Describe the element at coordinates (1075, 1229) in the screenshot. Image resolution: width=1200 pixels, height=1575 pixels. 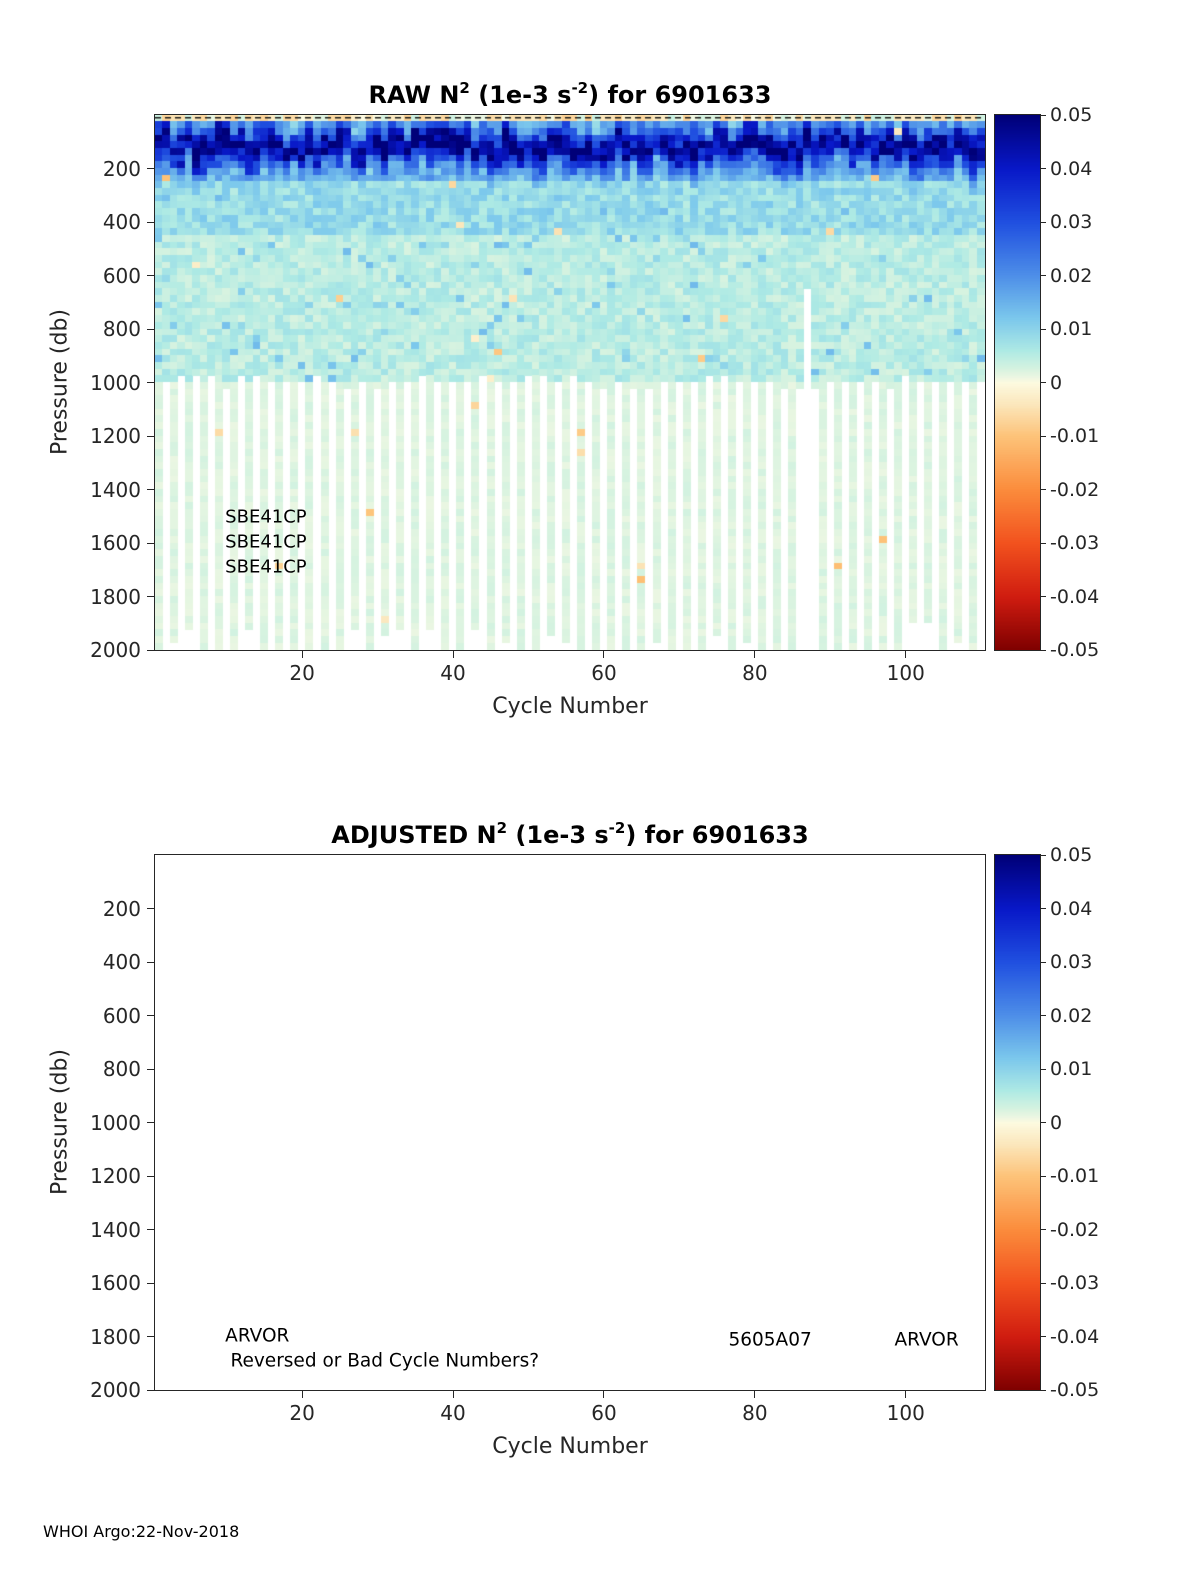
I see `colorbar-tick-label: -0.02` at that location.